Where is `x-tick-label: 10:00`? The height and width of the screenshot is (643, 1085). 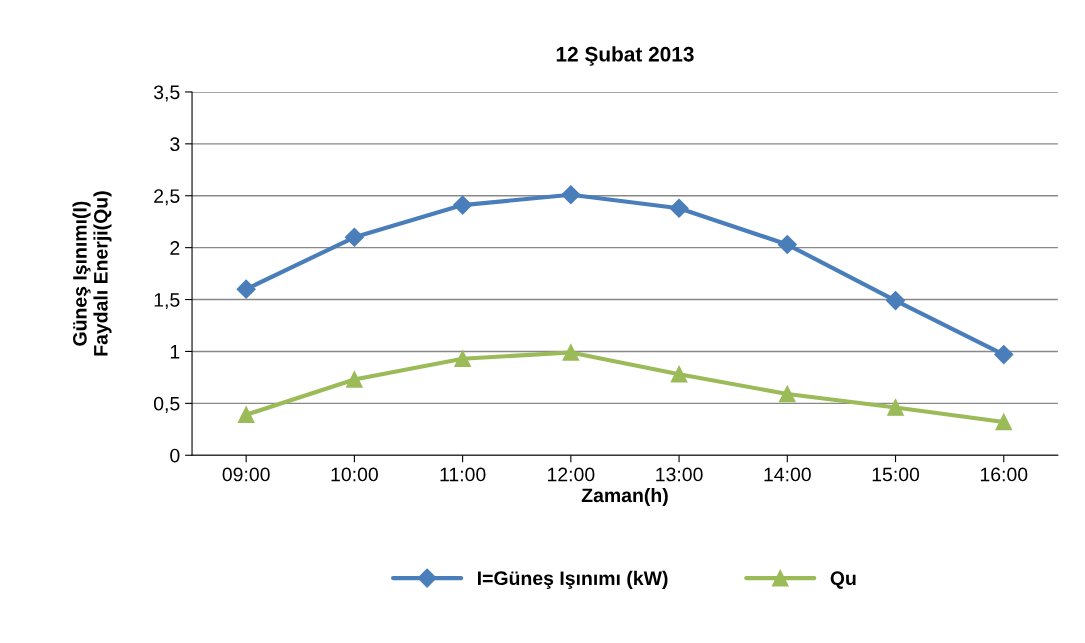
x-tick-label: 10:00 is located at coordinates (354, 474).